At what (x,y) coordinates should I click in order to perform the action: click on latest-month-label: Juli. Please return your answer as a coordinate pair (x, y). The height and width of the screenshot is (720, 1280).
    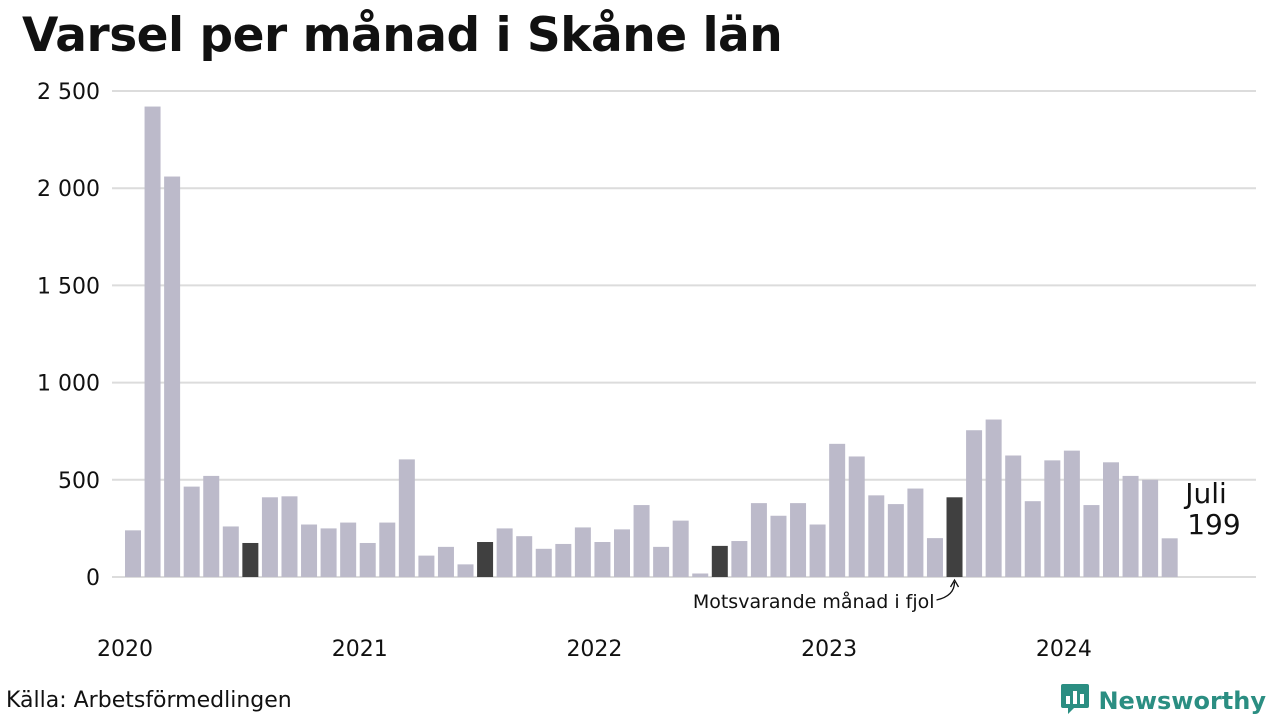
    Looking at the image, I should click on (1205, 493).